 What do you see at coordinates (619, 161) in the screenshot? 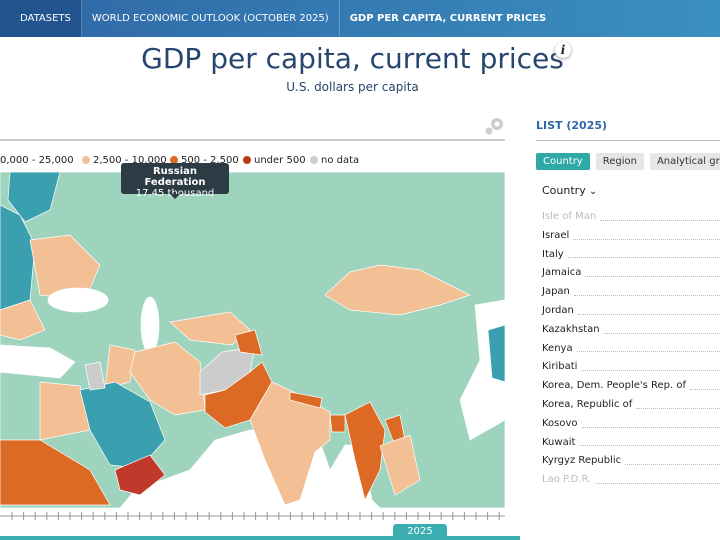
I see `list-tab: Region` at bounding box center [619, 161].